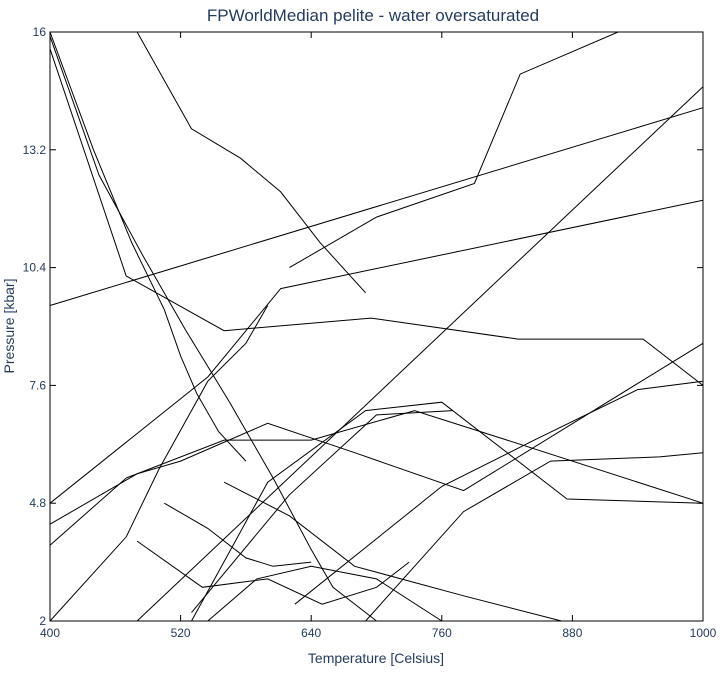 The height and width of the screenshot is (679, 727). I want to click on y-tick-label: 2, so click(42, 621).